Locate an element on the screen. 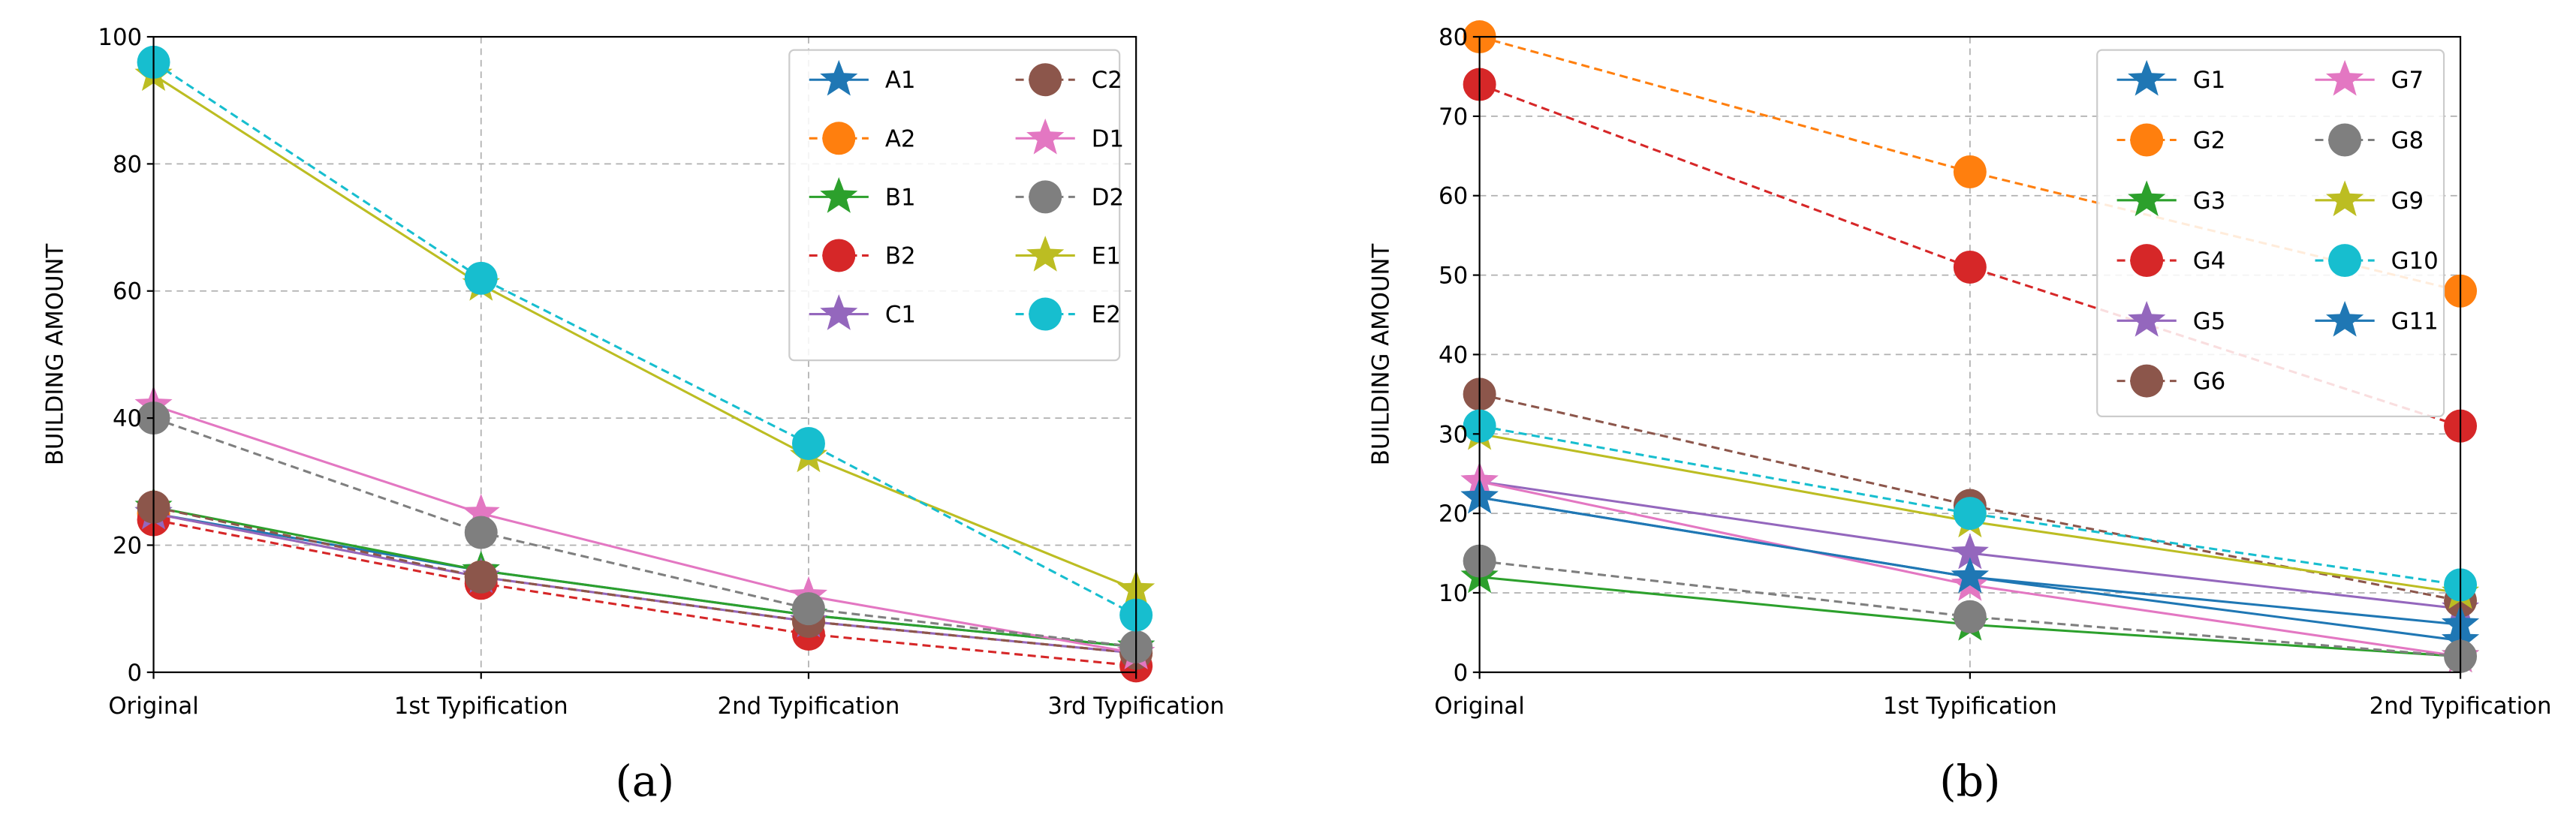 This screenshot has width=2576, height=818. series-a1 is located at coordinates (644, 578).